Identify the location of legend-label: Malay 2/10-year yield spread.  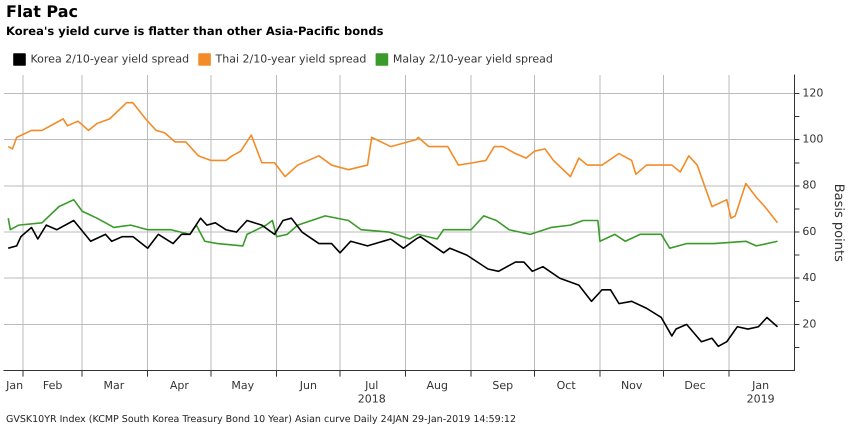
(472, 59).